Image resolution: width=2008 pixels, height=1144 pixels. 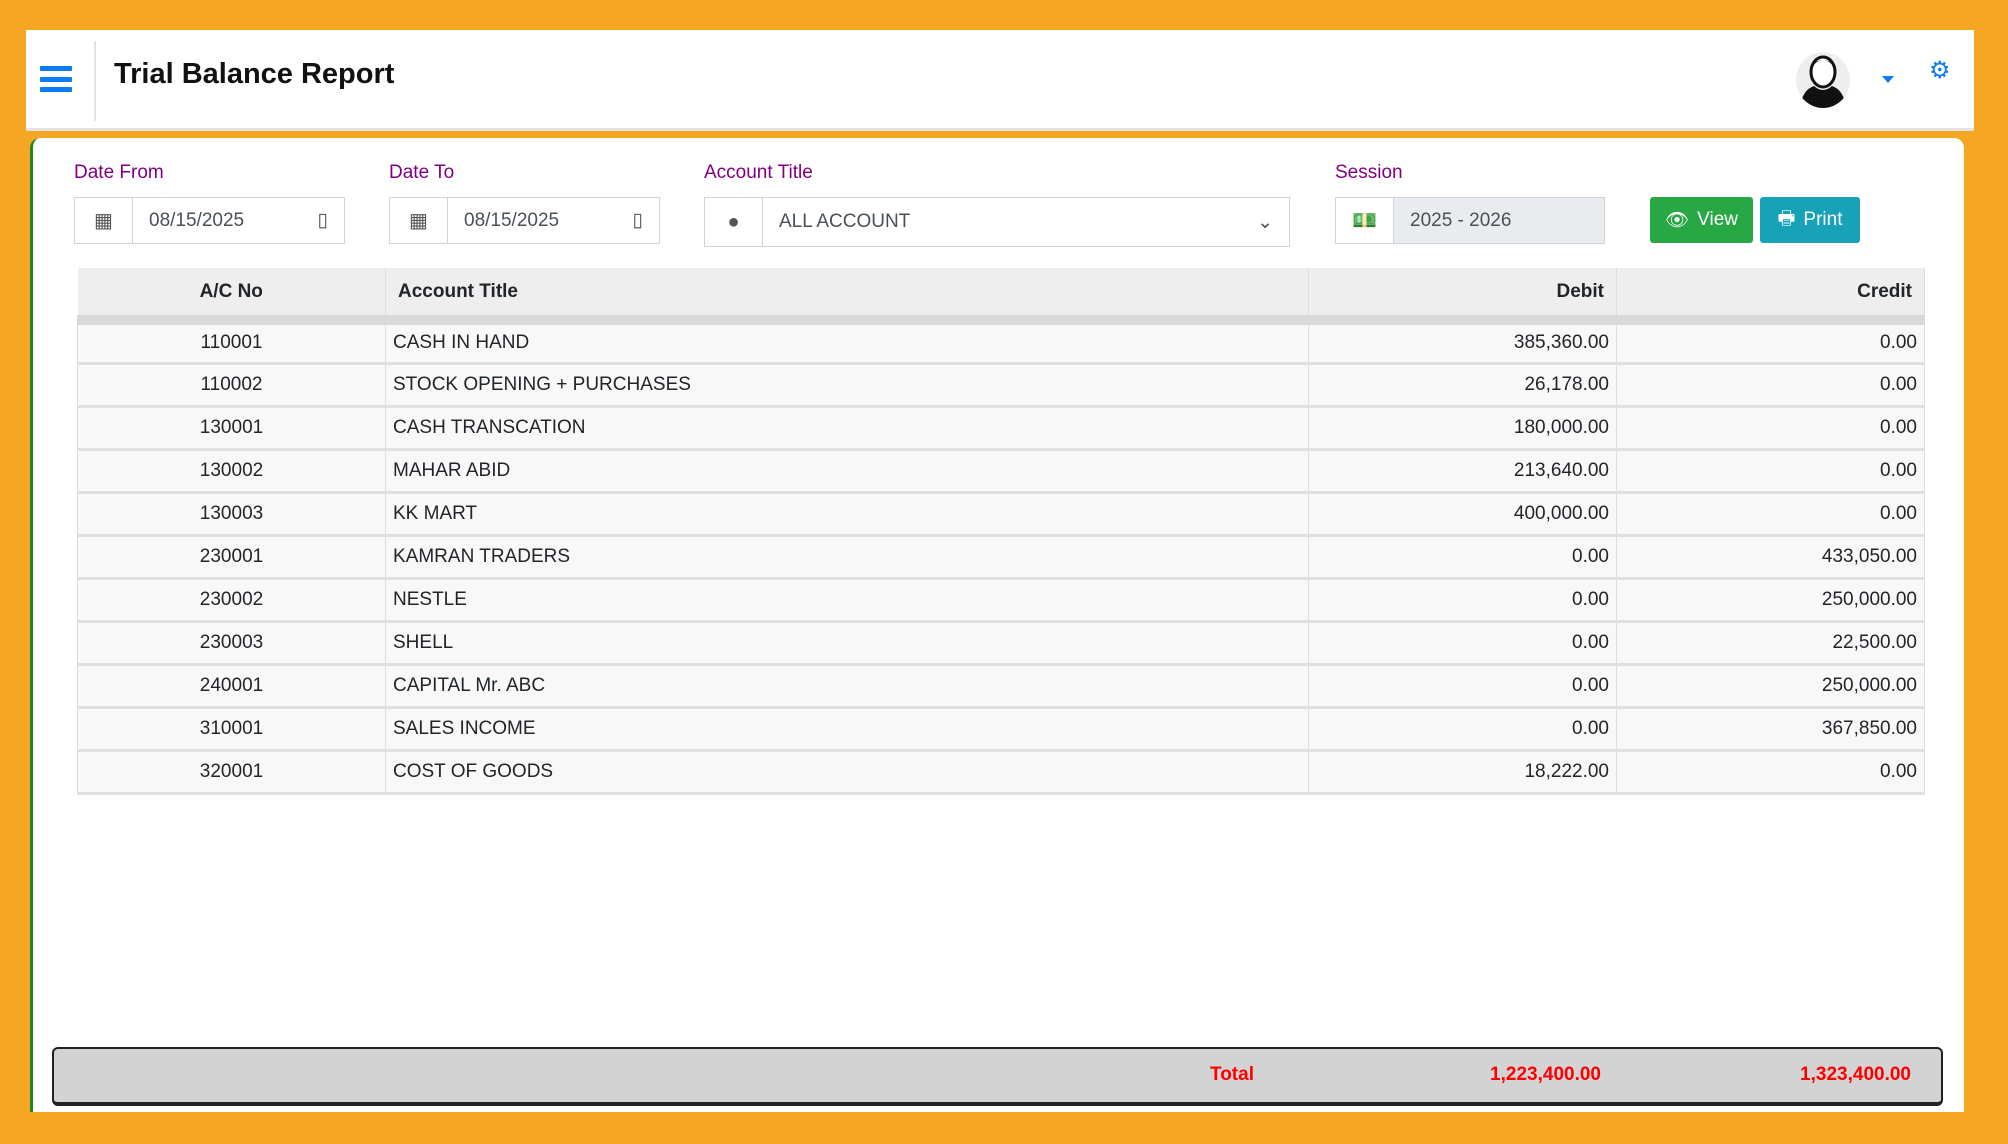 What do you see at coordinates (1462, 296) in the screenshot?
I see `col-debit: Debit` at bounding box center [1462, 296].